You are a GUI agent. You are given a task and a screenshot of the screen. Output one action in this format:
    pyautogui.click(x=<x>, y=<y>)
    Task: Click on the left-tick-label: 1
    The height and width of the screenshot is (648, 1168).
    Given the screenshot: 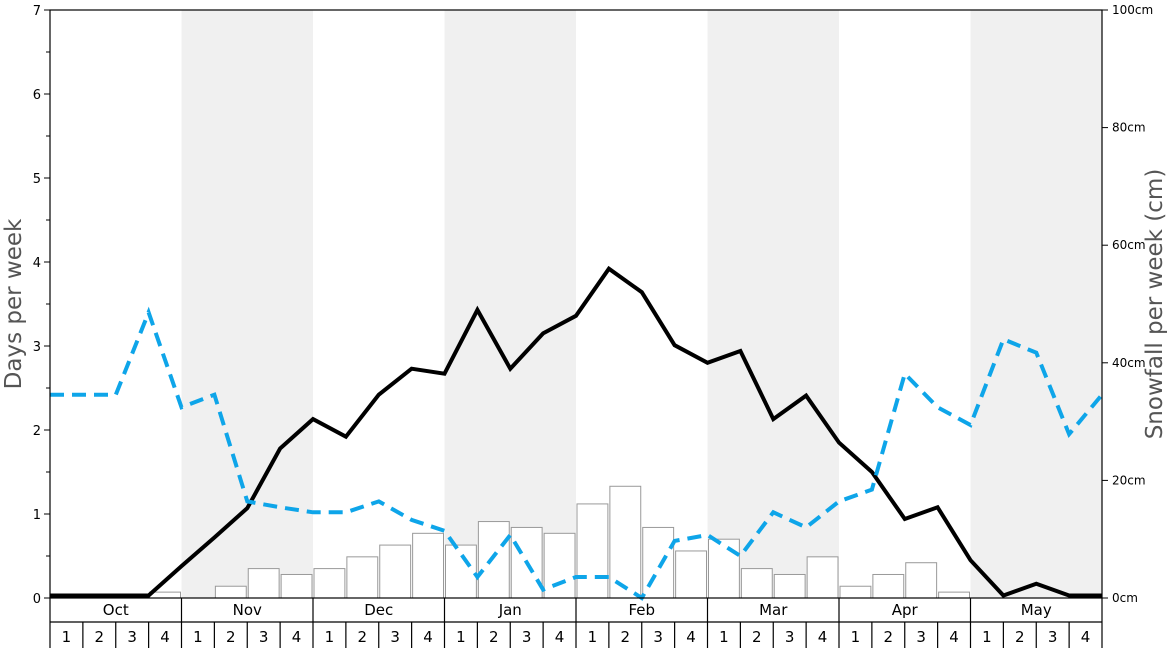 What is the action you would take?
    pyautogui.click(x=37, y=515)
    